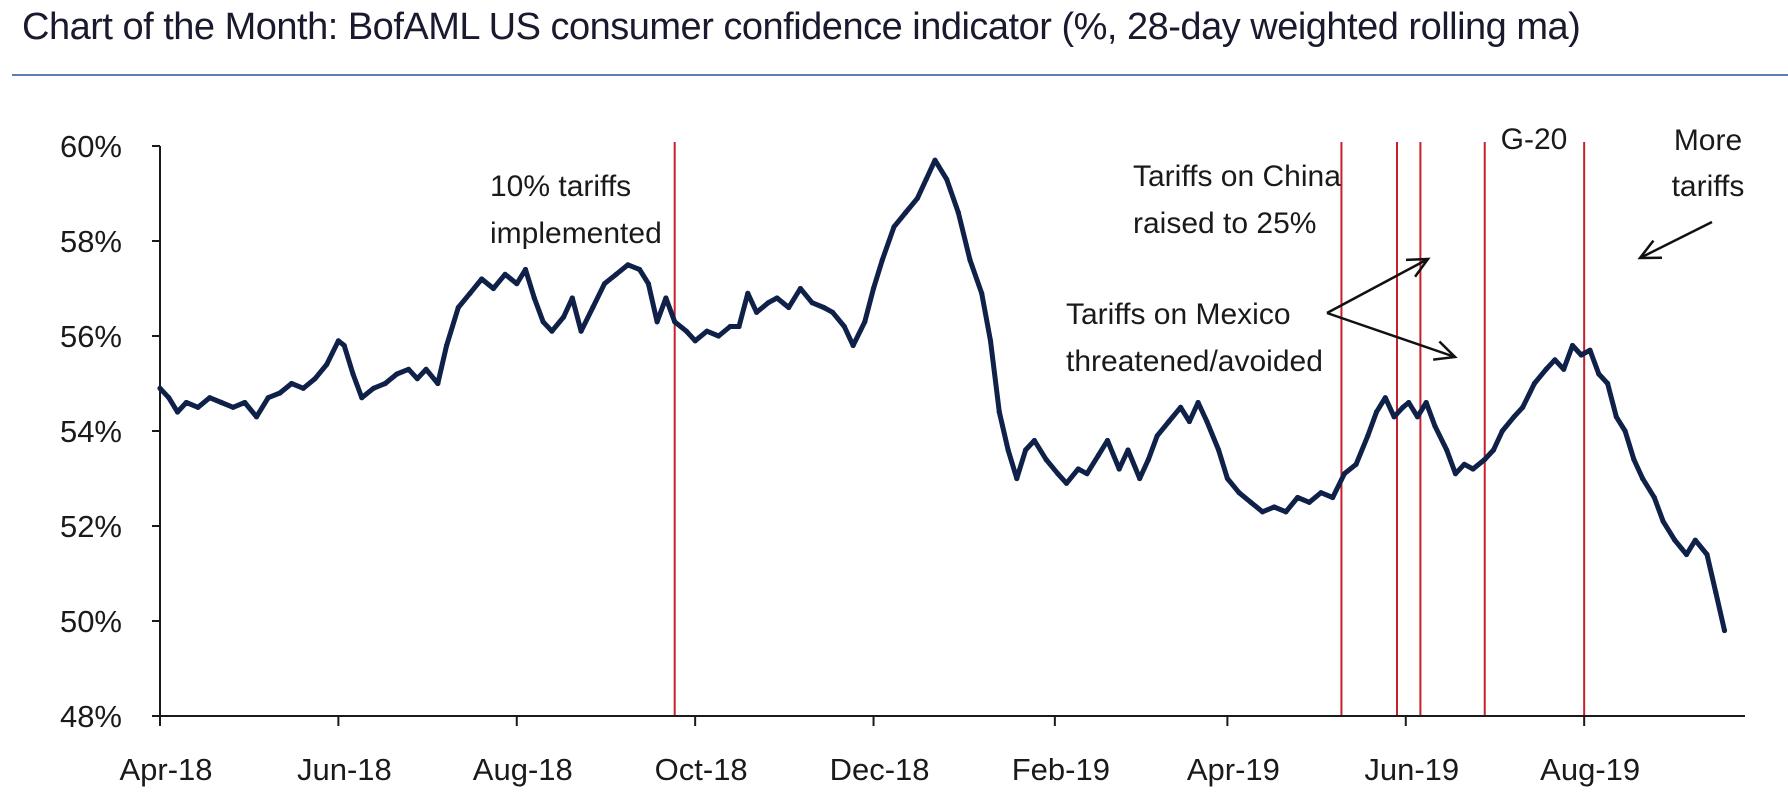  I want to click on arrow-to-more-tariffs-line, so click(1676, 240).